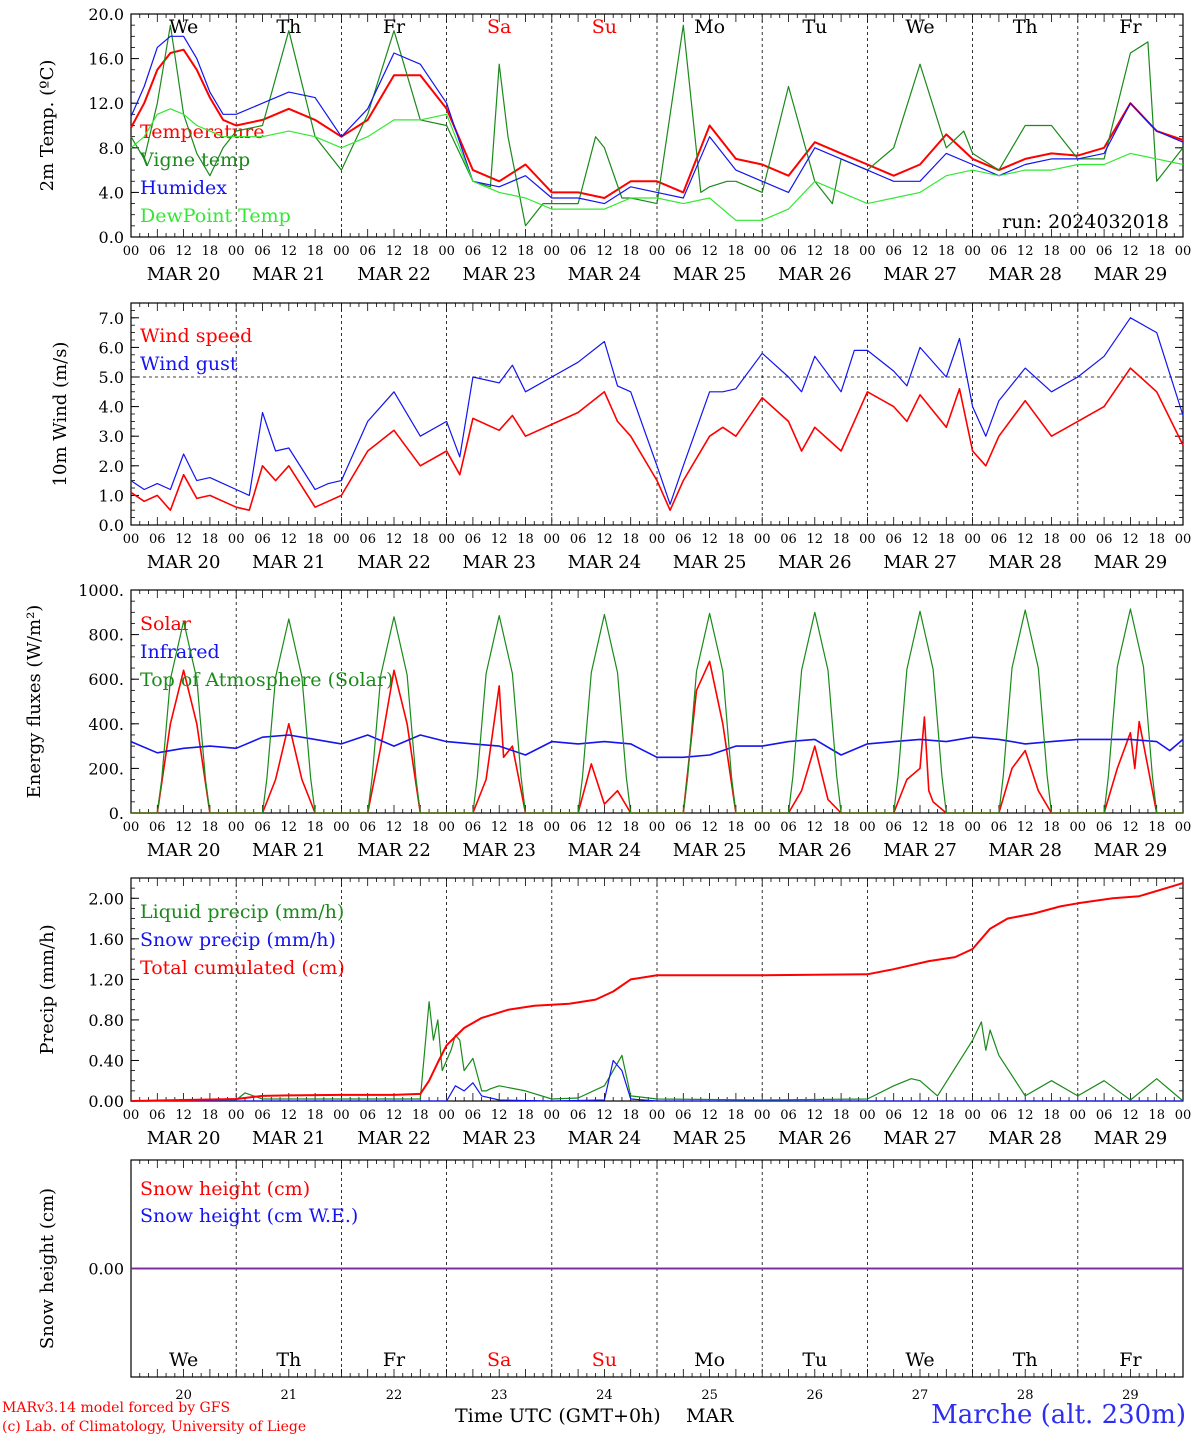 This screenshot has height=1440, width=1194. I want to click on y-axis-label-temp: 2m Temp. (ºC), so click(47, 126).